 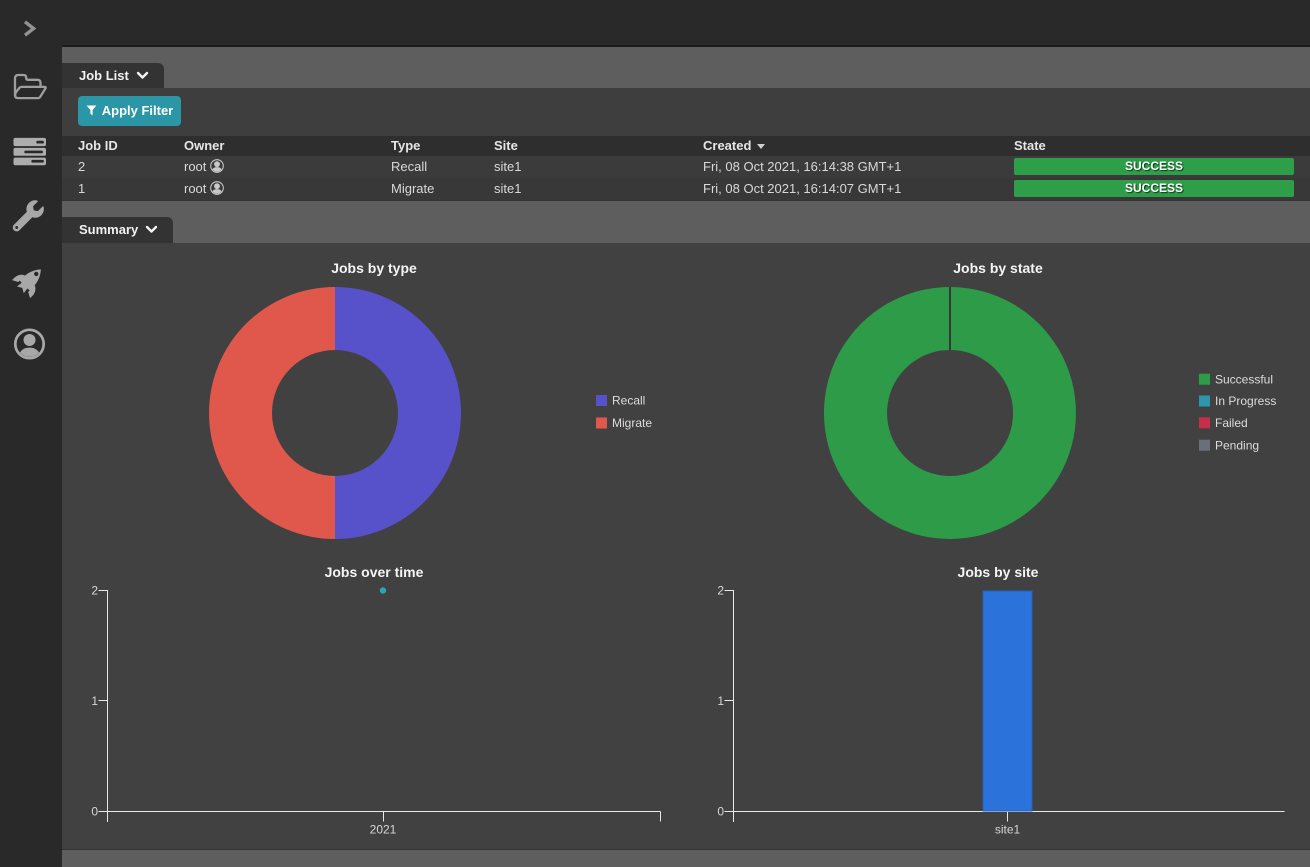 I want to click on svg-text: Recall, so click(x=628, y=401).